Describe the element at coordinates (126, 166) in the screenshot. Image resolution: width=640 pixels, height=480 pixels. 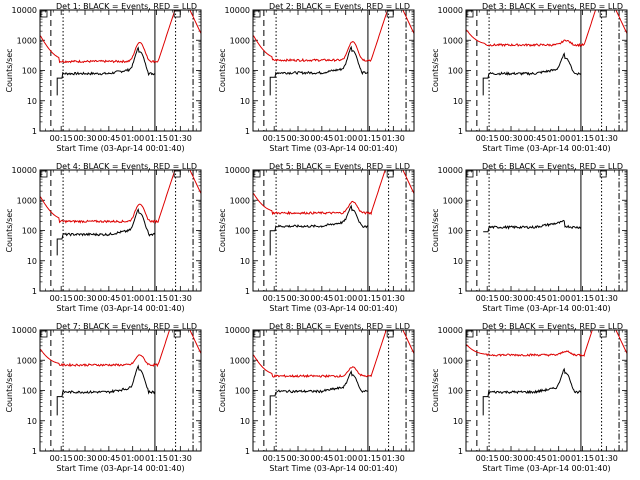
I see `panel-title: Det 4: BLACK = Events, RED = LLD` at that location.